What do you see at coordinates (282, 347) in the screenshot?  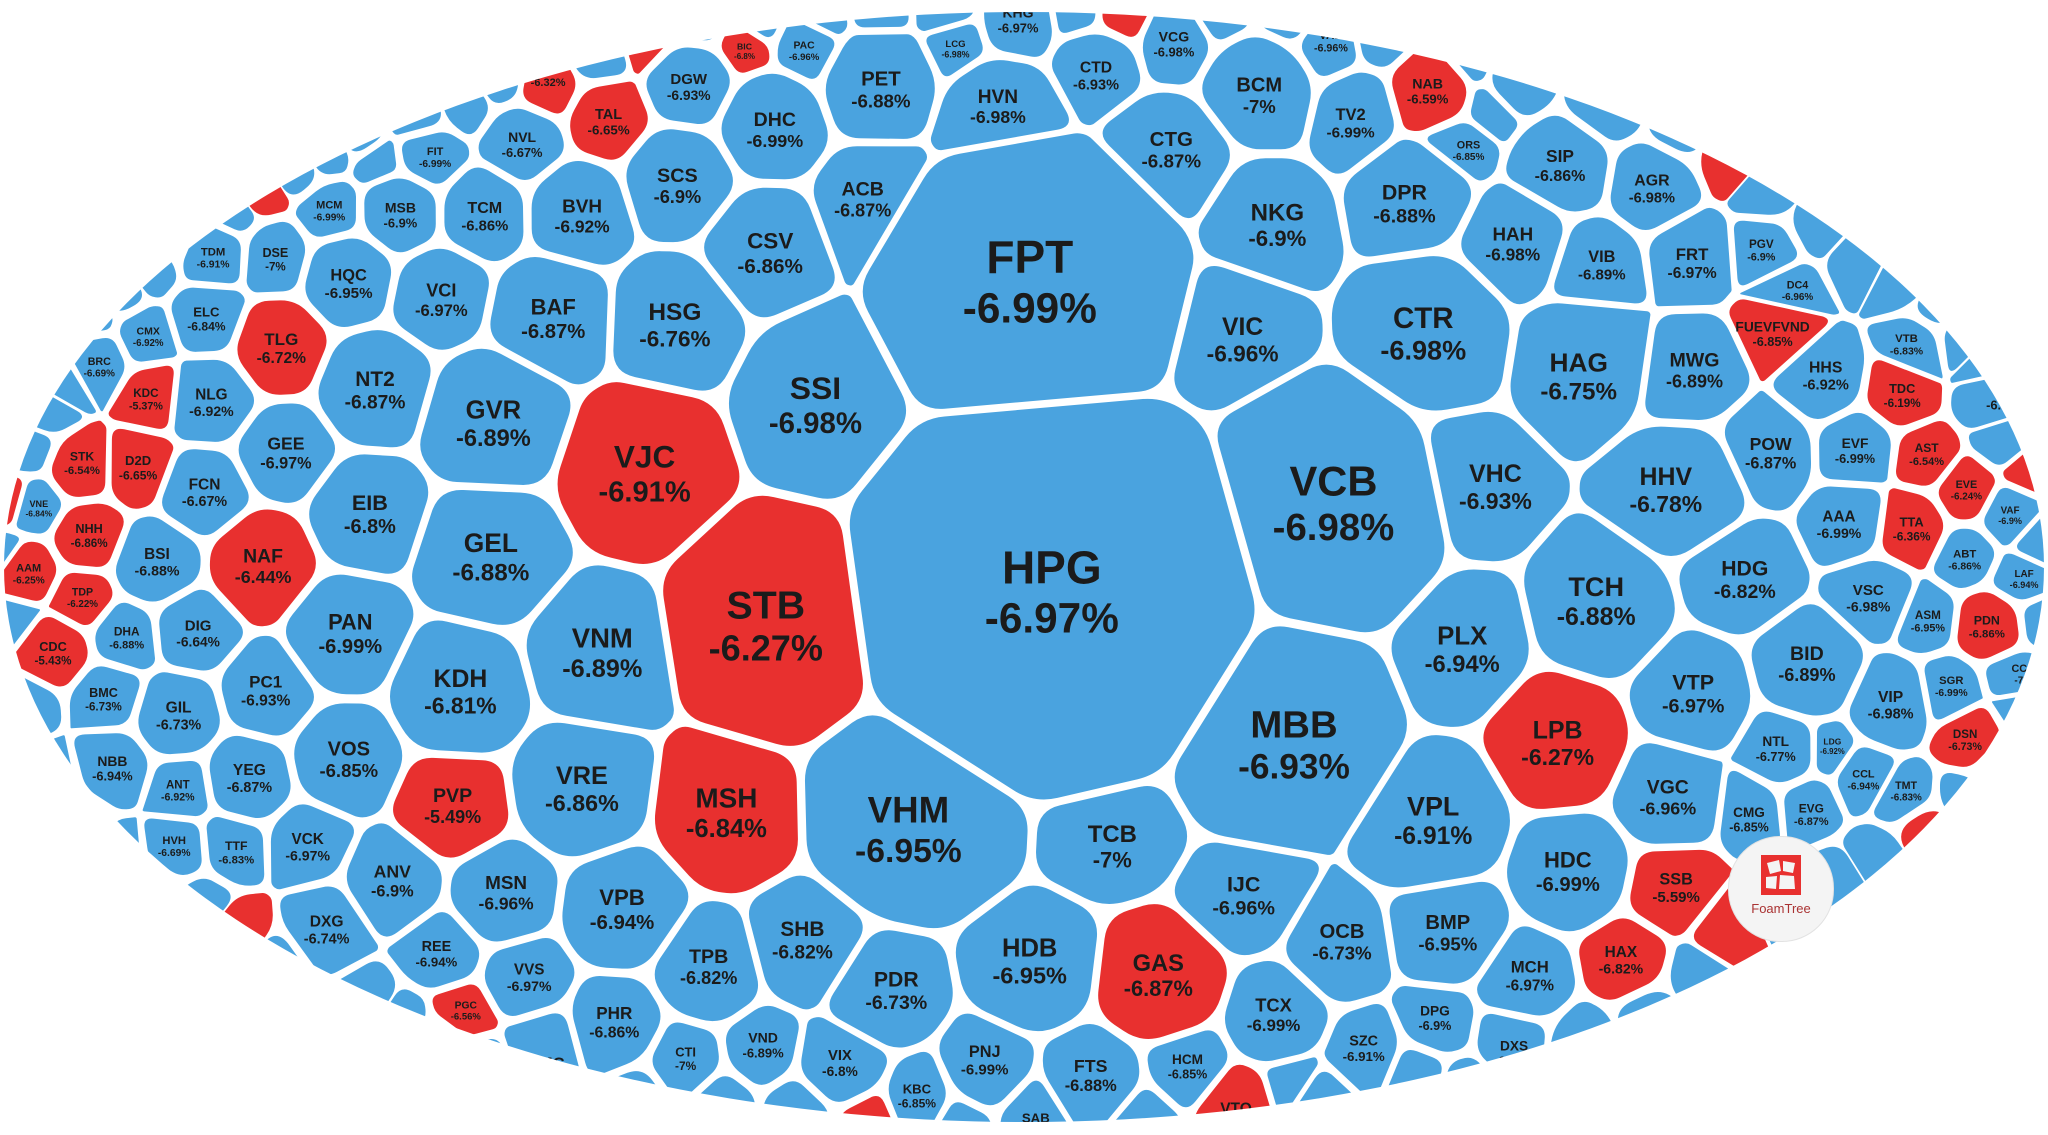 I see `cell-tlg-shape` at bounding box center [282, 347].